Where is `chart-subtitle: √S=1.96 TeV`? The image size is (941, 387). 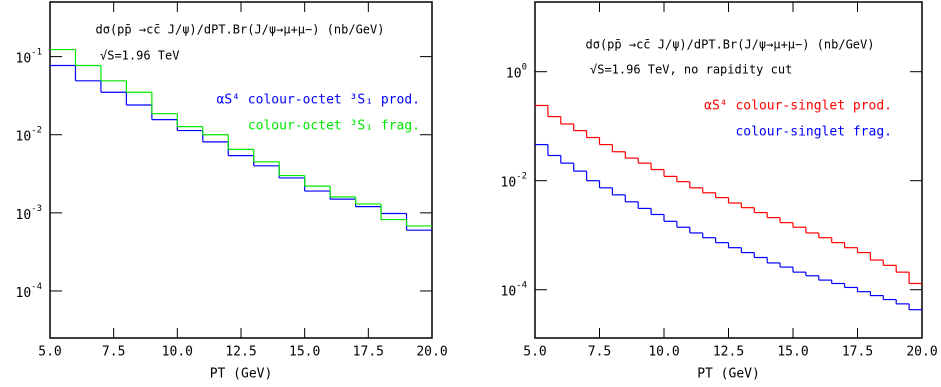 chart-subtitle: √S=1.96 TeV is located at coordinates (139, 56).